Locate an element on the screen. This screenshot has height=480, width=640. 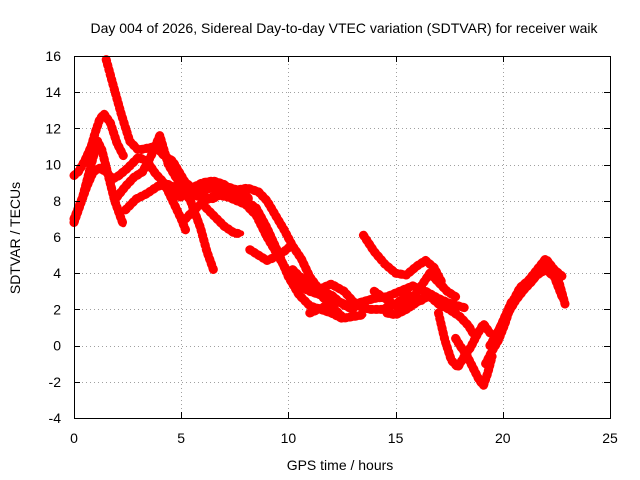
x-axis-label: GPS time / hours is located at coordinates (340, 465).